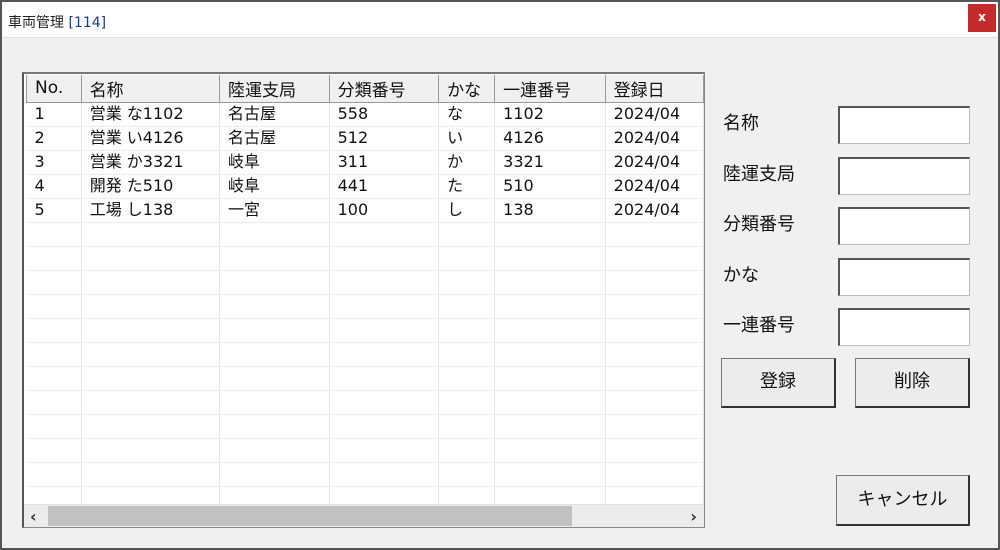  What do you see at coordinates (365, 186) in the screenshot?
I see `table-row: 4 開発 た510 岐阜 441 た 510 2024/04` at bounding box center [365, 186].